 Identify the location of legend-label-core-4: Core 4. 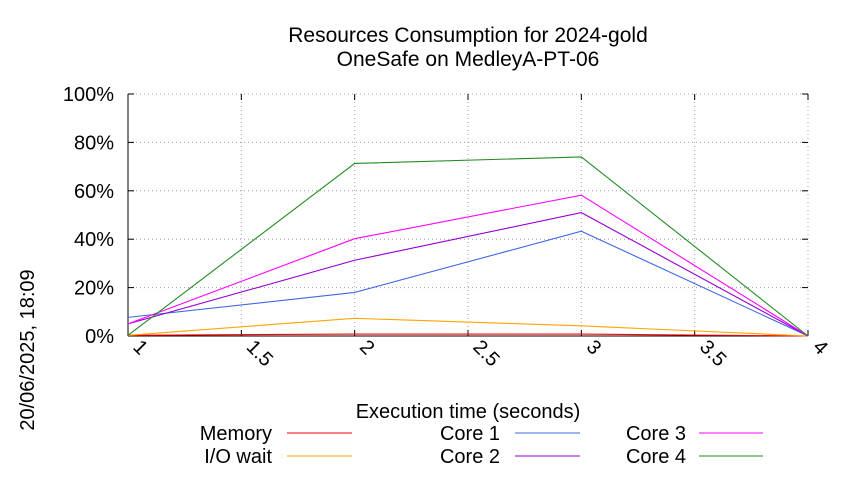
(656, 457).